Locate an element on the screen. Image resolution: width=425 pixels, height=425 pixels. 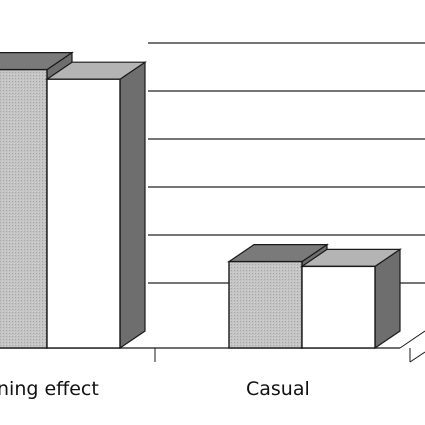
category-label-0: ning effect is located at coordinates (49, 389).